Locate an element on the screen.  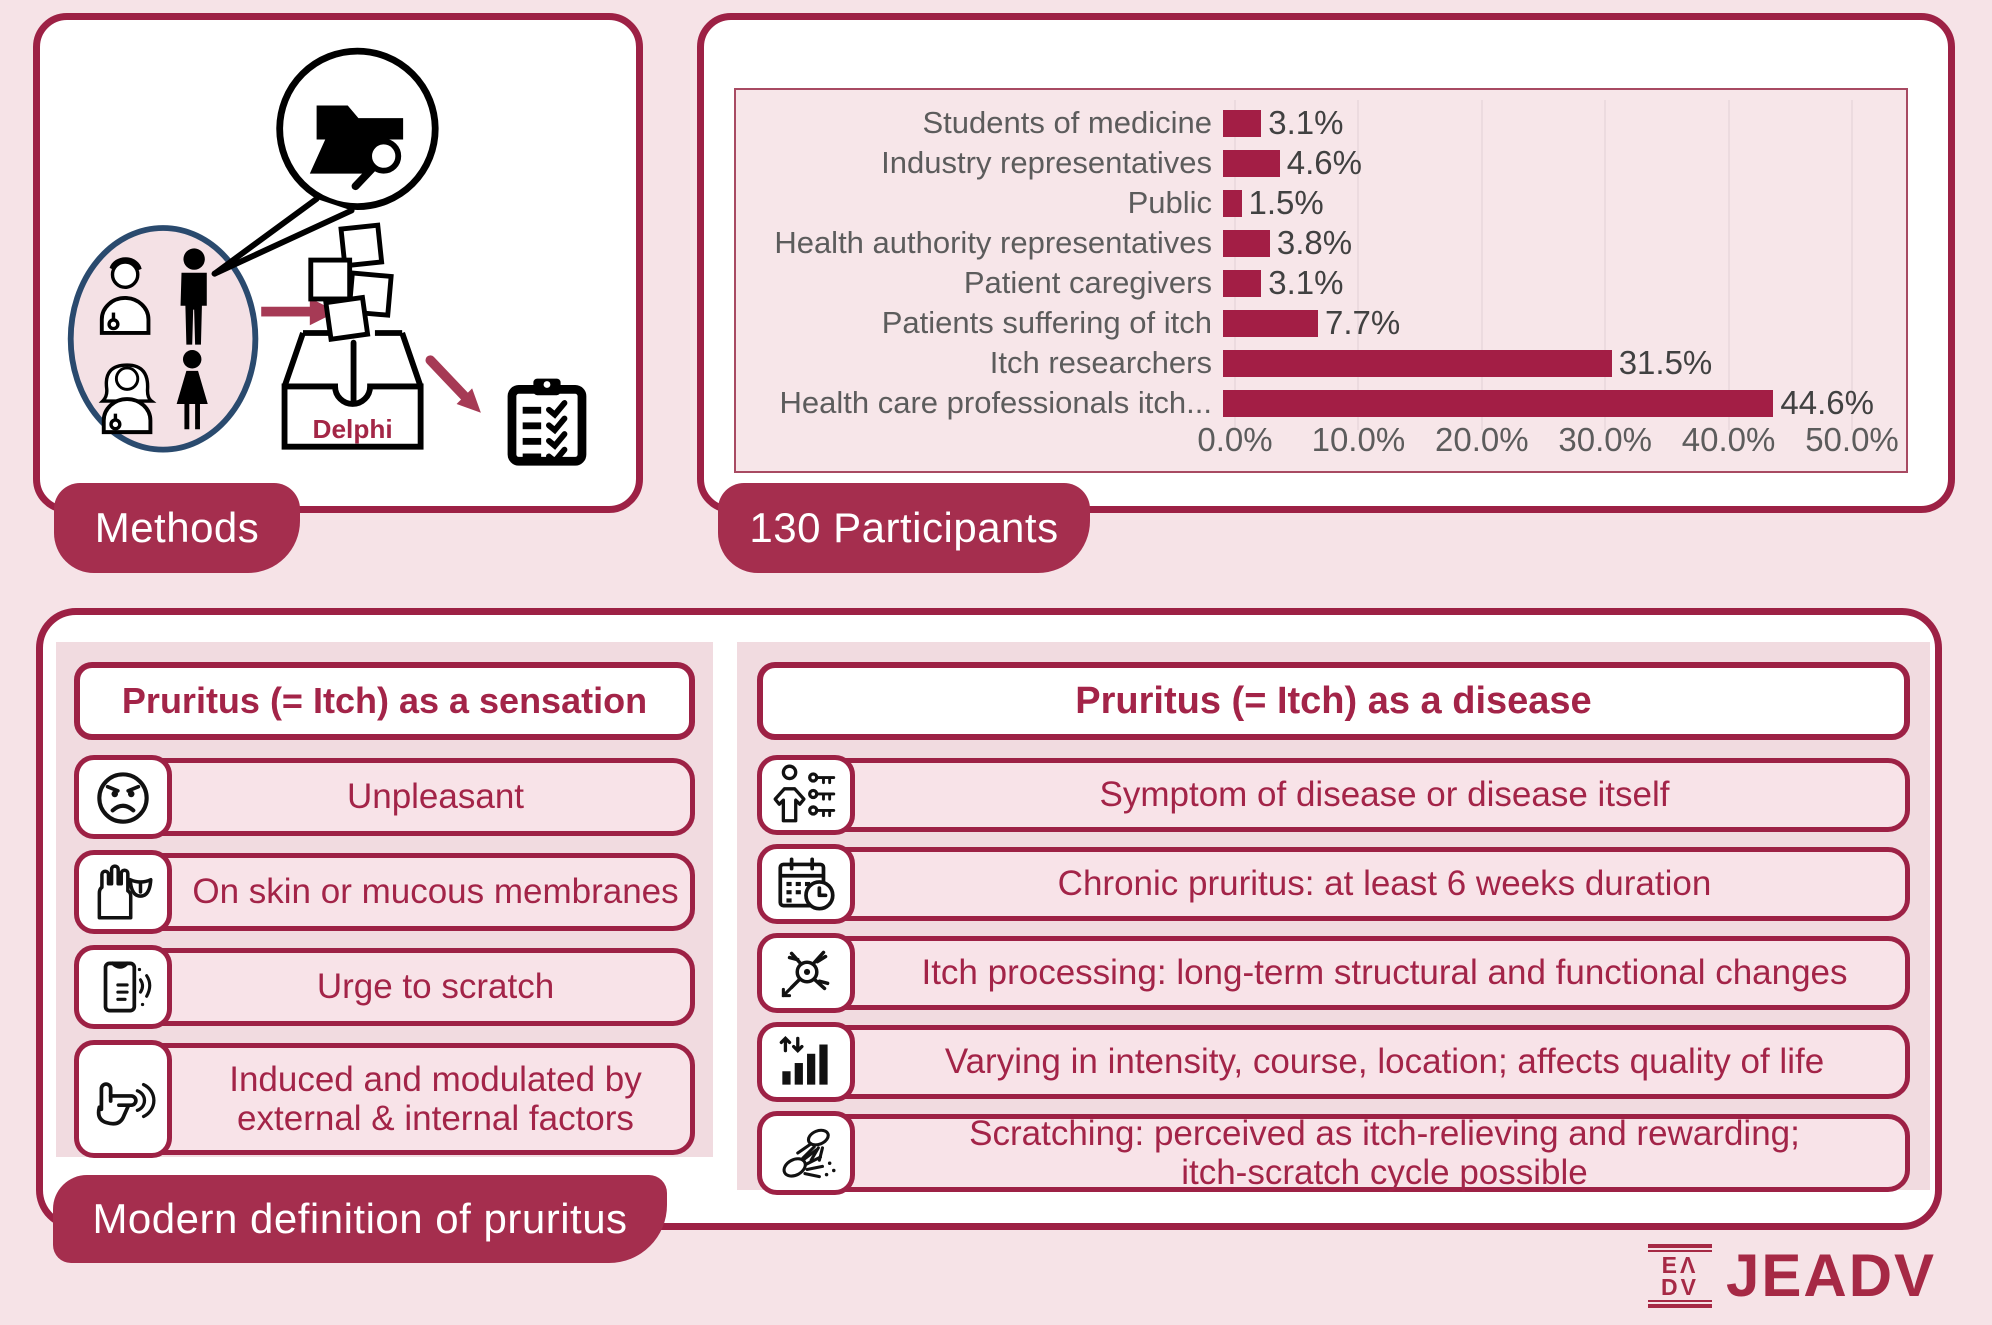
definition-row: Unpleasant is located at coordinates (384, 797).